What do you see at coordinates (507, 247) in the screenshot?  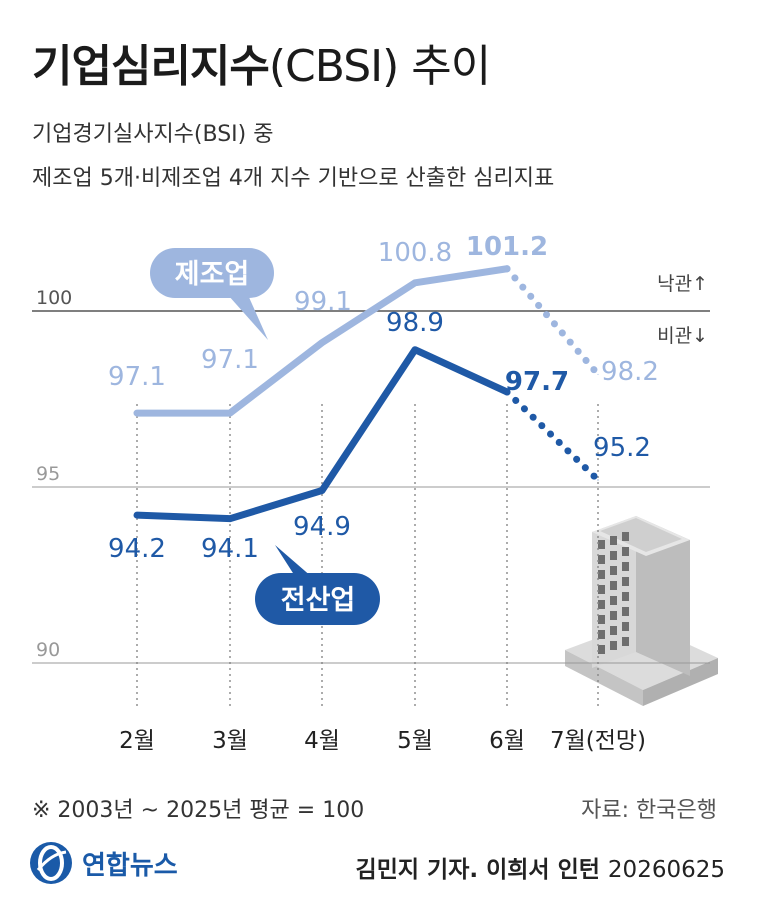 I see `data-label: 101.2` at bounding box center [507, 247].